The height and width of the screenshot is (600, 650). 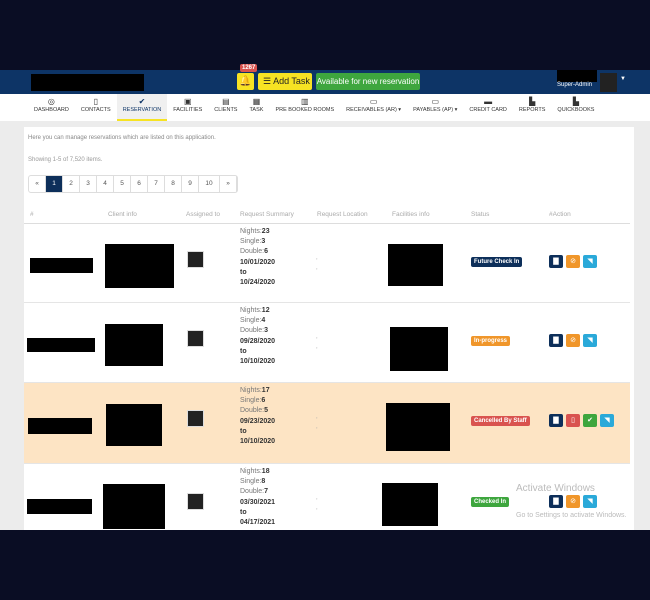 I want to click on trash-icon: ▯, so click(x=573, y=420).